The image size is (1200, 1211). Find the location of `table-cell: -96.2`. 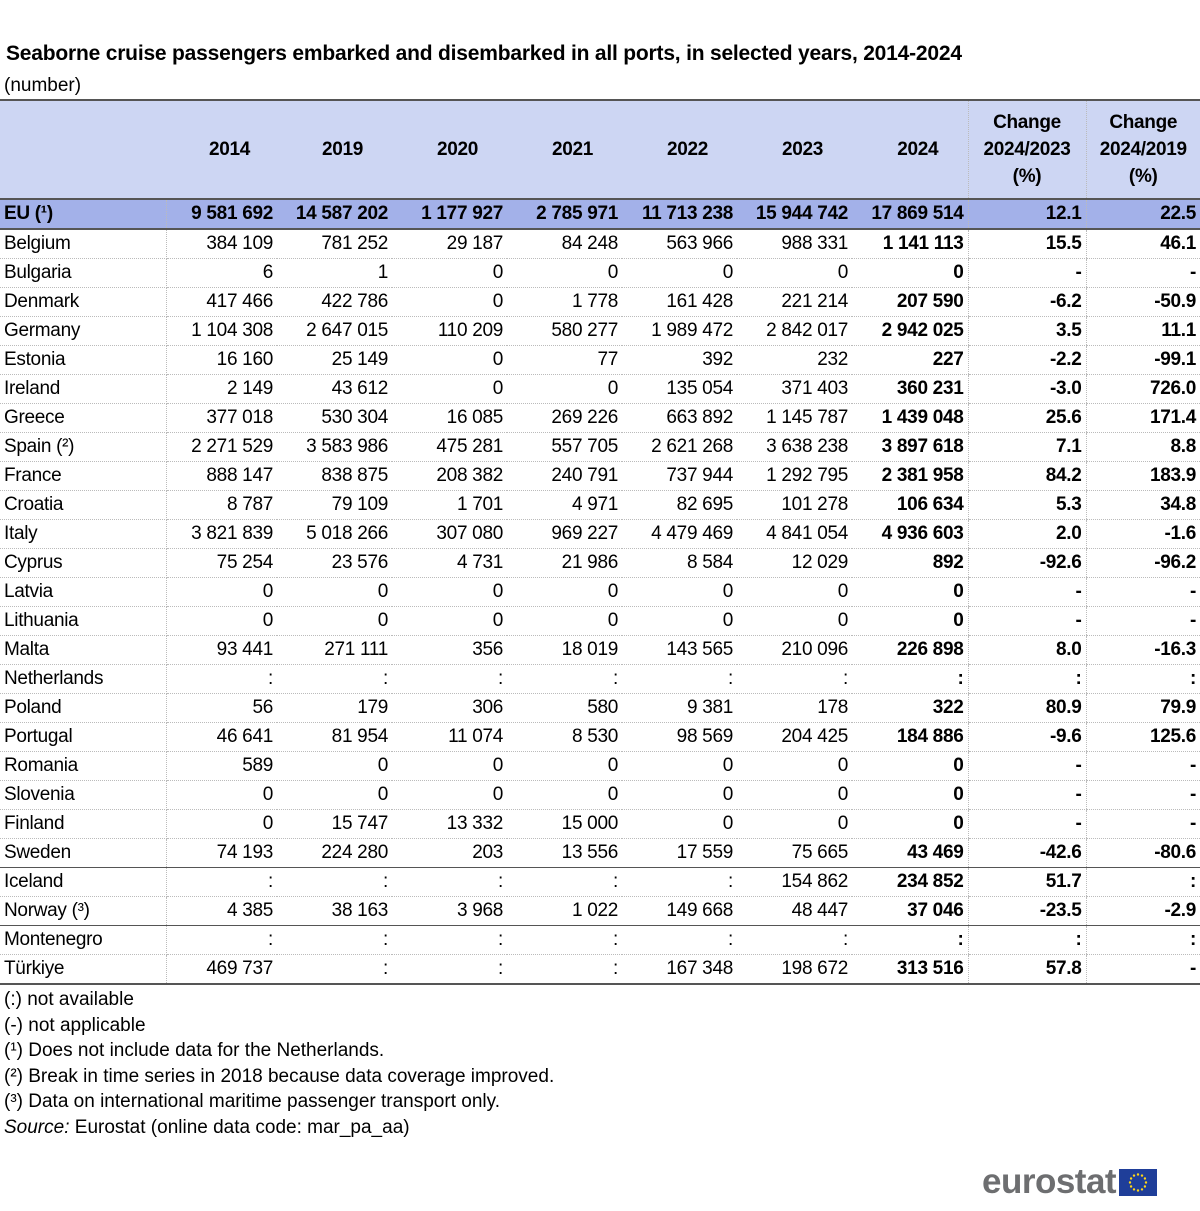

table-cell: -96.2 is located at coordinates (1142, 563).